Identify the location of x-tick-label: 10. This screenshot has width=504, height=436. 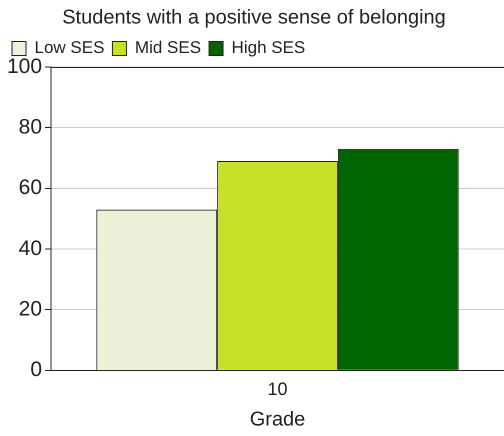
(278, 389).